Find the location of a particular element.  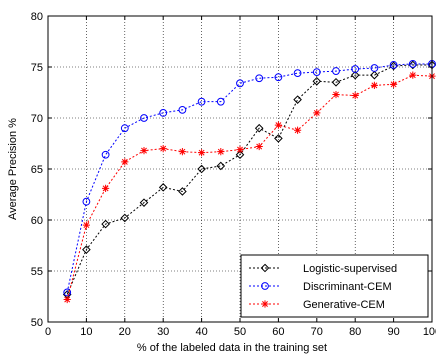

x-tick-label: 0 is located at coordinates (48, 332).